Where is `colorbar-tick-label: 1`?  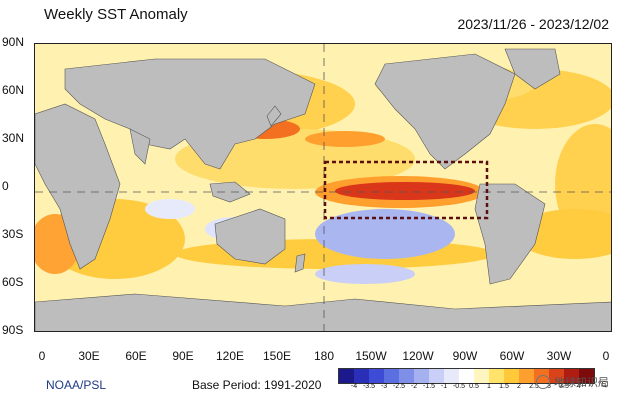 colorbar-tick-label: 1 is located at coordinates (489, 386).